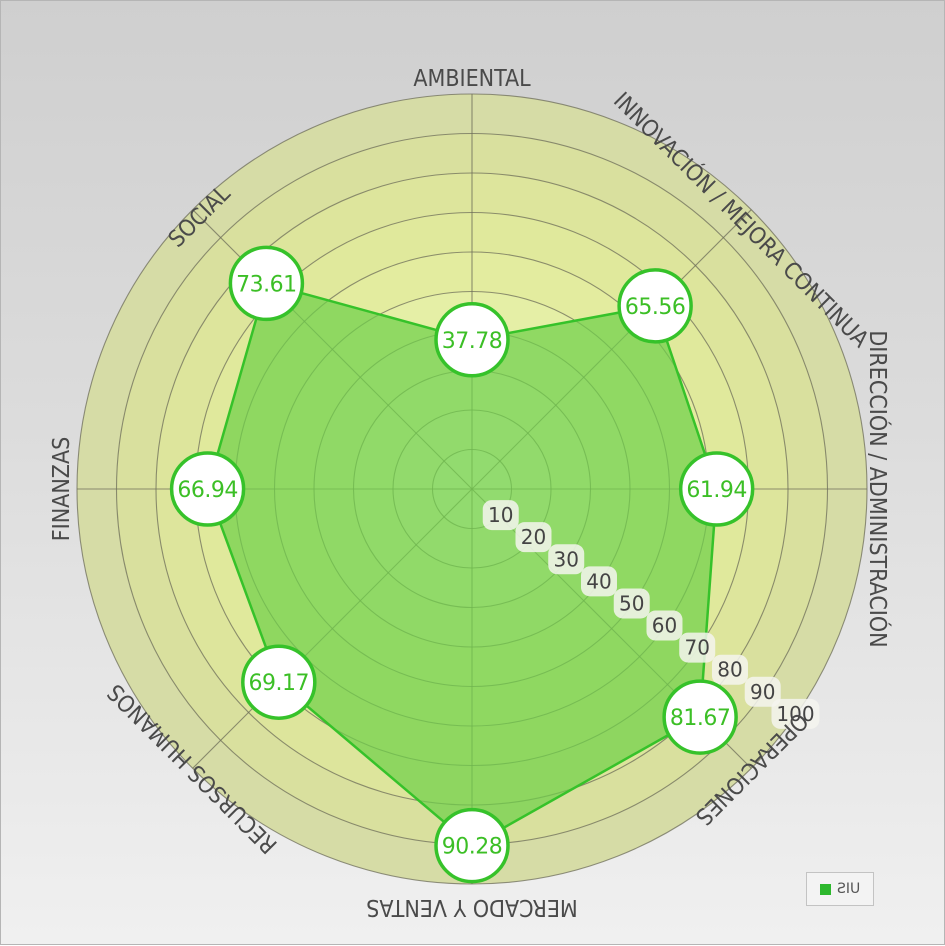 The width and height of the screenshot is (945, 946). What do you see at coordinates (472, 79) in the screenshot?
I see `category-label: AMBIENTAL` at bounding box center [472, 79].